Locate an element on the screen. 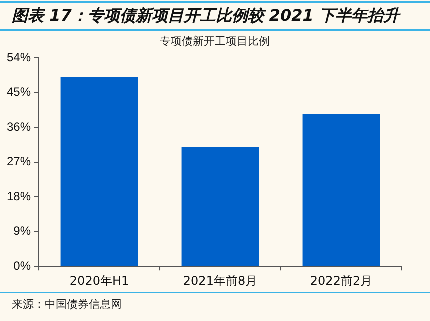 Image resolution: width=430 pixels, height=321 pixels. x-tick-label: 2021年前8月 is located at coordinates (220, 281).